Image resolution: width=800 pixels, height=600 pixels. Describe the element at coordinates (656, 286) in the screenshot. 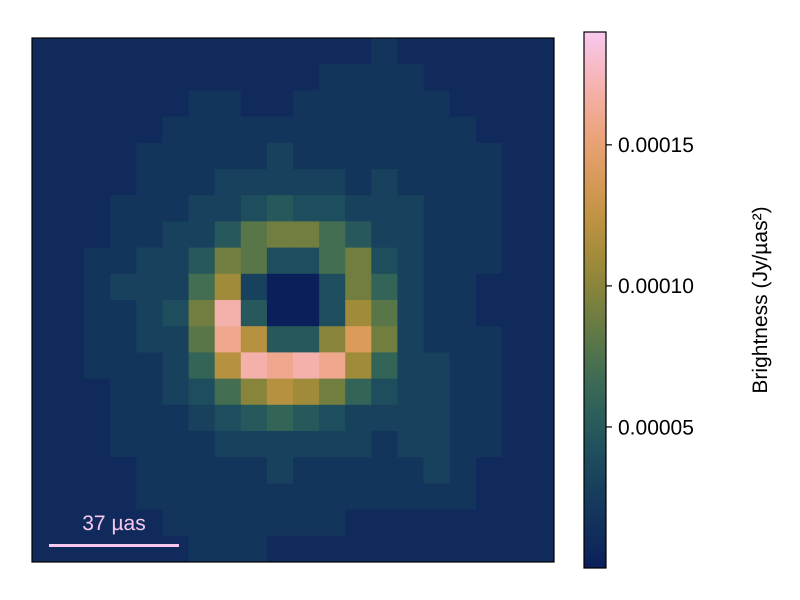

I see `color-bar-label: 0.00010` at that location.